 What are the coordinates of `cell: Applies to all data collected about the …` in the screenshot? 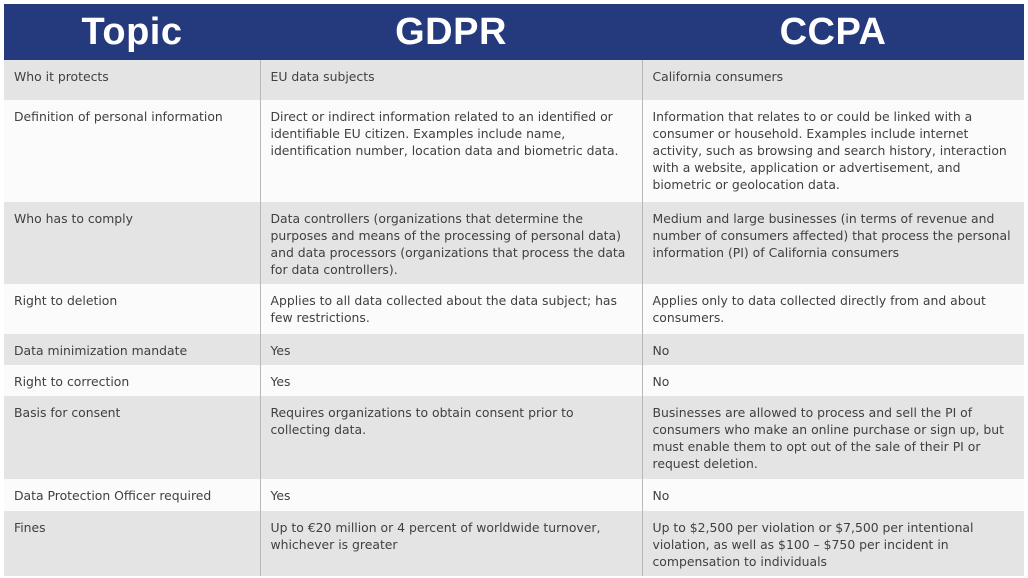 It's located at (451, 309).